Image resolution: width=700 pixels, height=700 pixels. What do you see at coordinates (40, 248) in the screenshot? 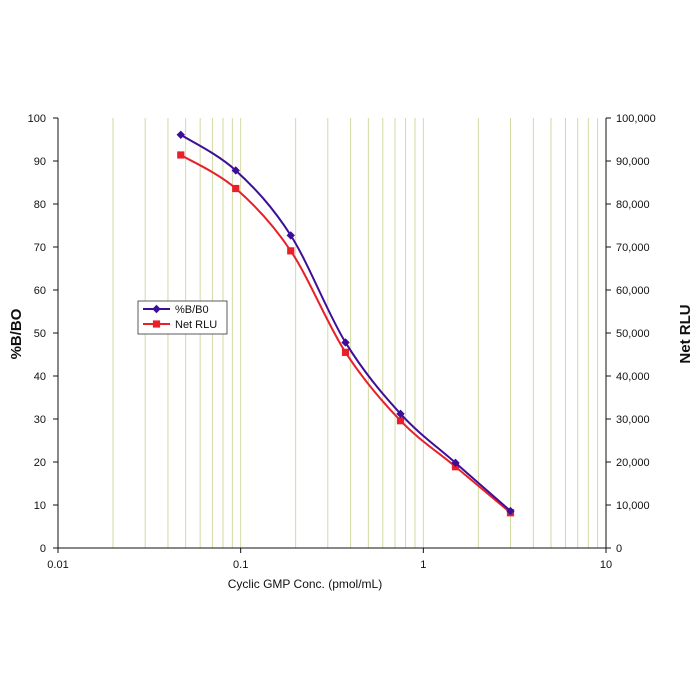
I see `left-y-tick-label: 70` at bounding box center [40, 248].